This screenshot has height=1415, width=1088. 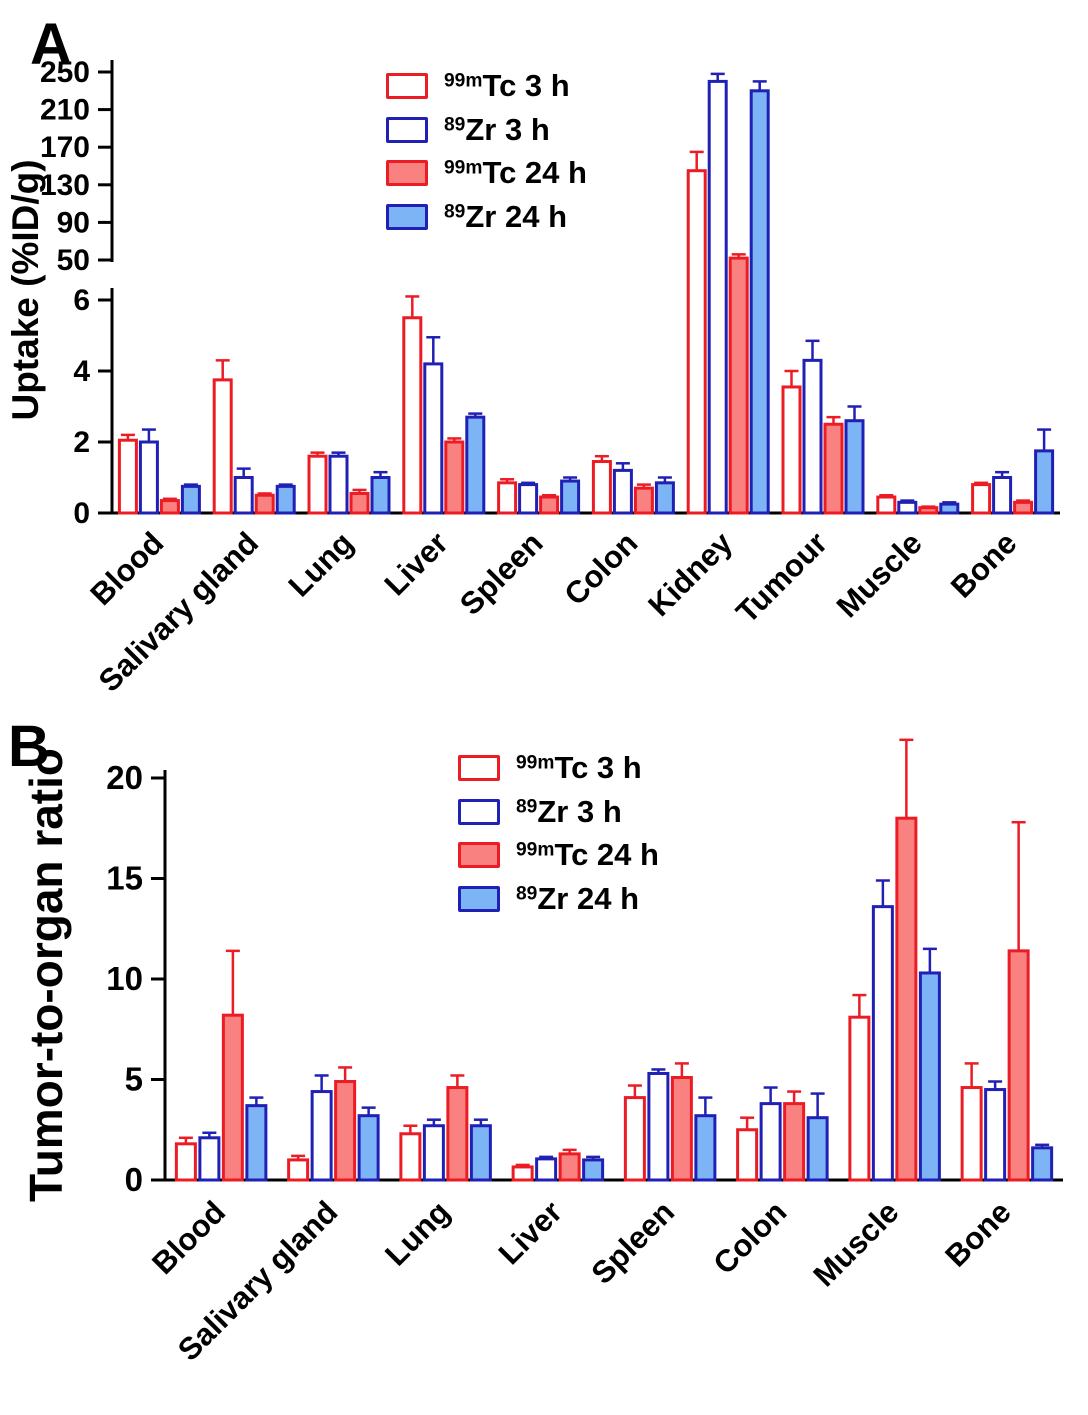 What do you see at coordinates (759, 302) in the screenshot?
I see `bar-89Zr-24-h-Kidney` at bounding box center [759, 302].